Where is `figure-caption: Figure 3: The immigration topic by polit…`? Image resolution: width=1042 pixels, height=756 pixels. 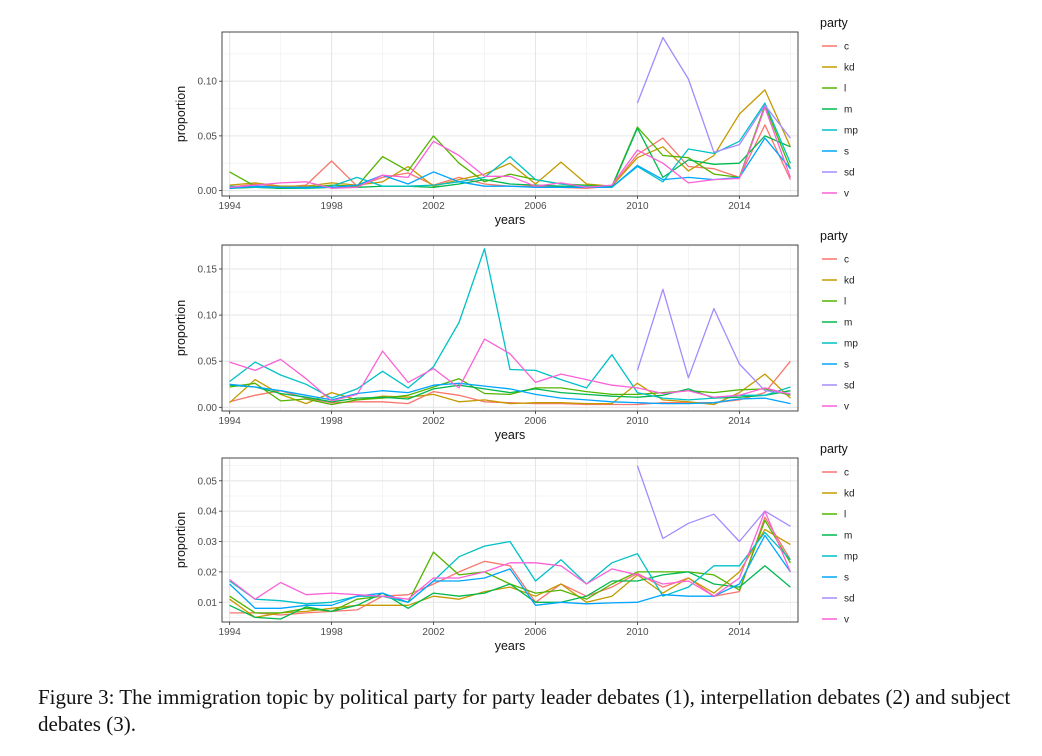
figure-caption: Figure 3: The immigration topic by polit… is located at coordinates (524, 710).